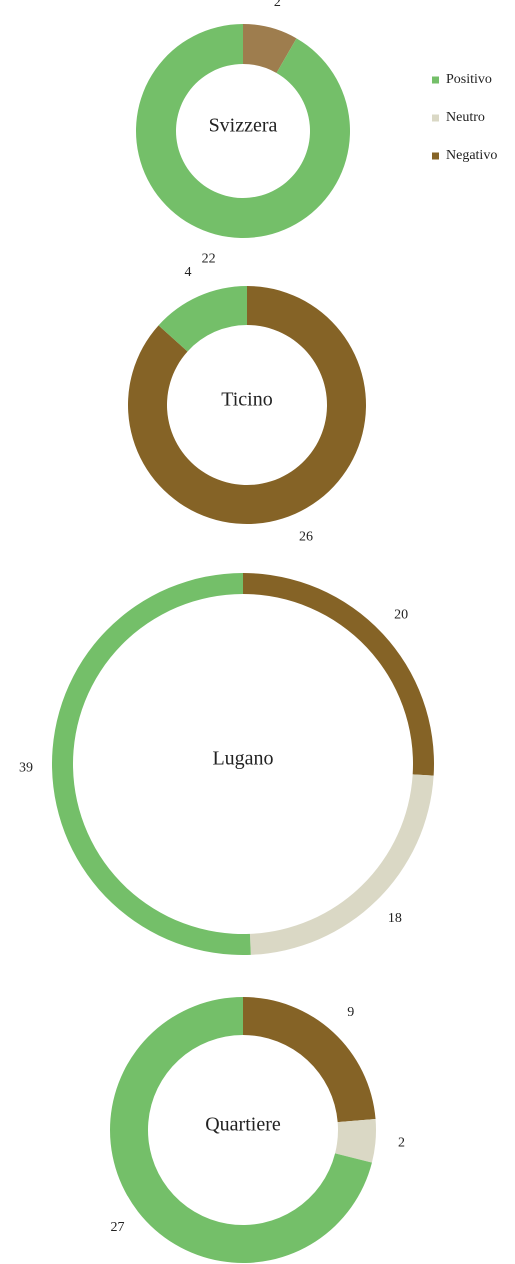 This screenshot has width=515, height=1264. What do you see at coordinates (243, 1125) in the screenshot?
I see `center-label: Quartiere` at bounding box center [243, 1125].